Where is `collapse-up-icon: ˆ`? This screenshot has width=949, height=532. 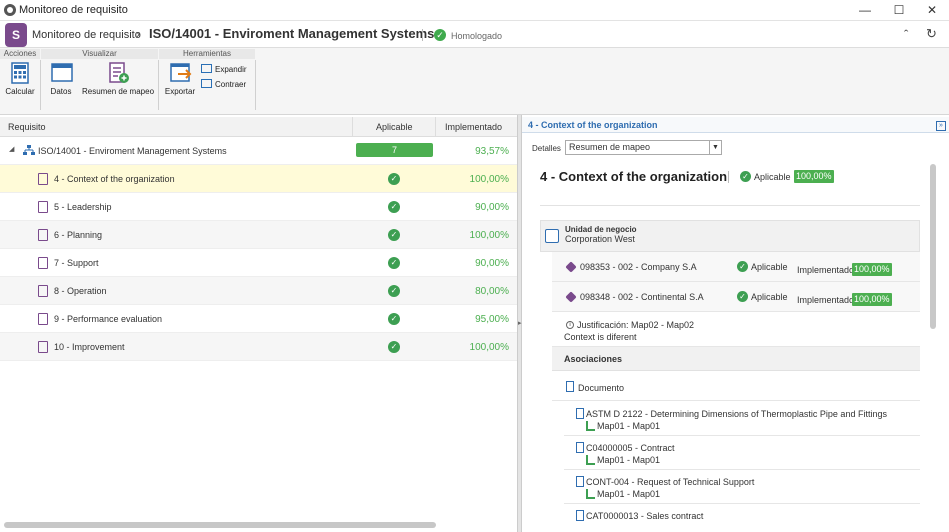
collapse-up-icon: ˆ is located at coordinates (906, 34).